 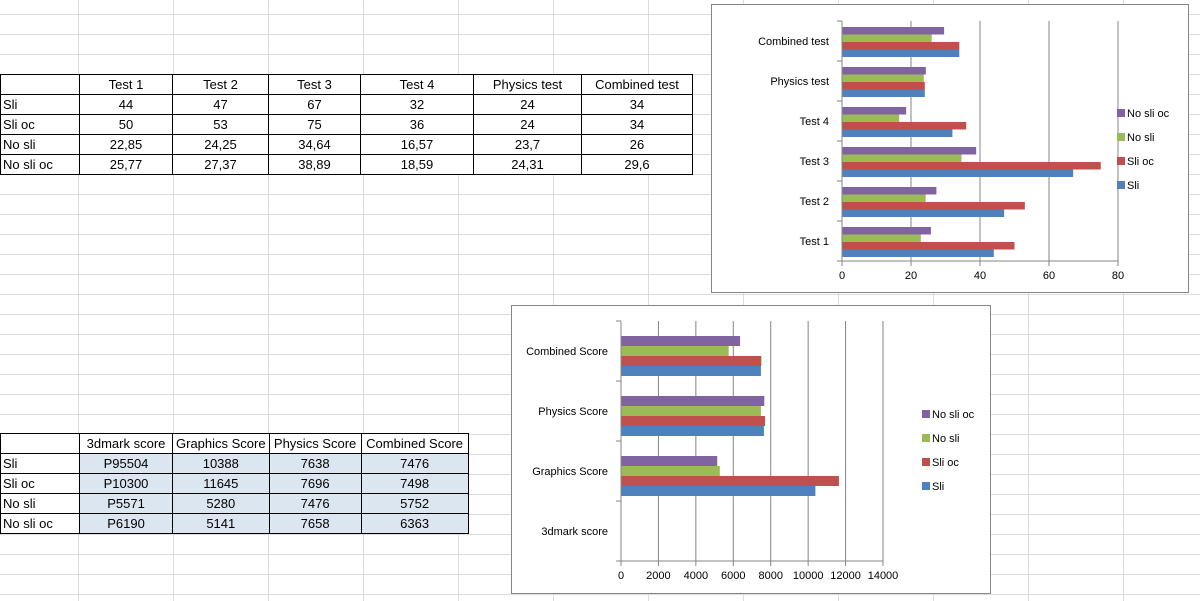 I want to click on legend-label: No sli, so click(x=1141, y=138).